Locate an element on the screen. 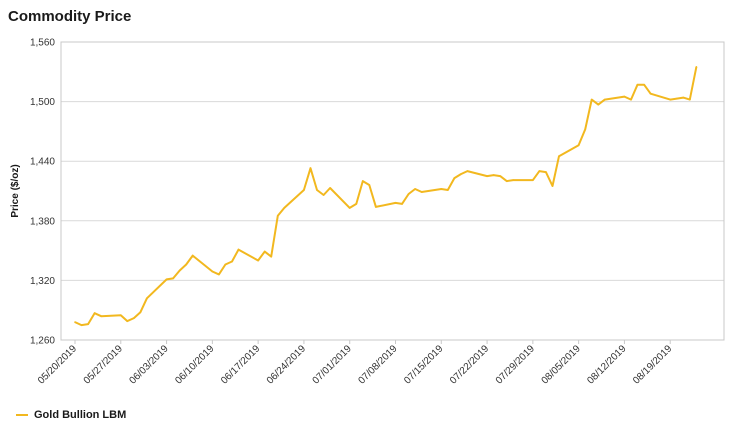 The height and width of the screenshot is (436, 738). x-tick-label: 06/03/2019 is located at coordinates (149, 364).